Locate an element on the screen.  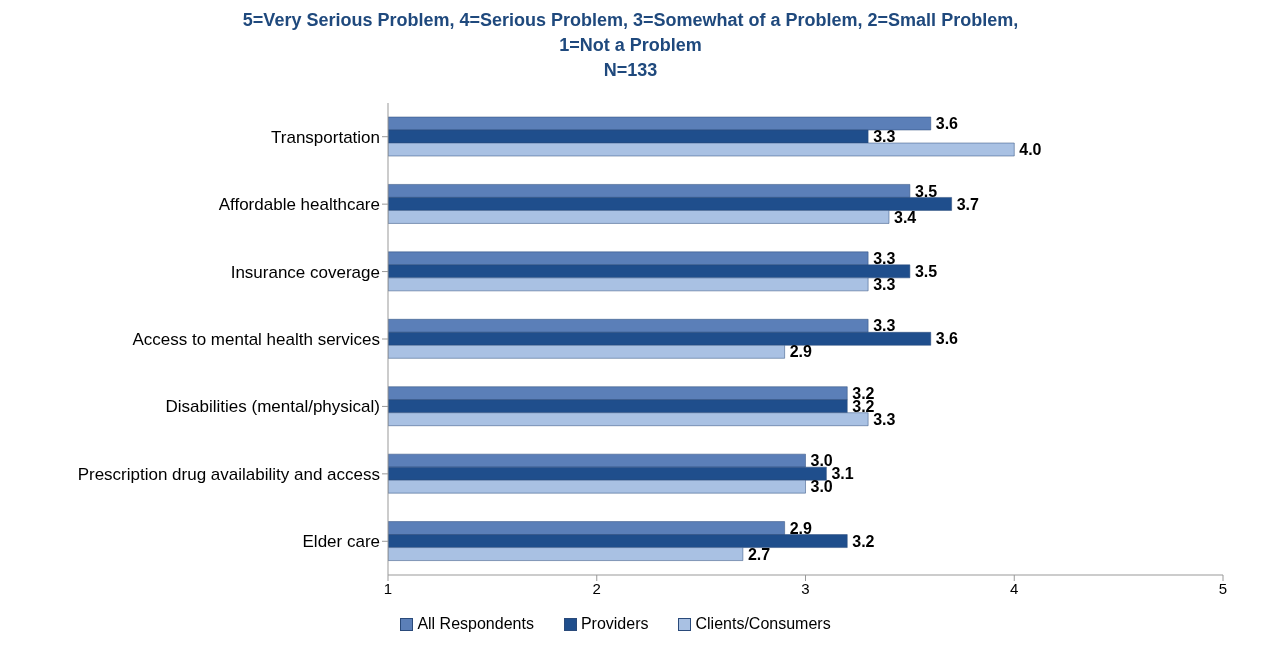
y-tick-label: Disabilities (mental/physical) is located at coordinates (272, 407).